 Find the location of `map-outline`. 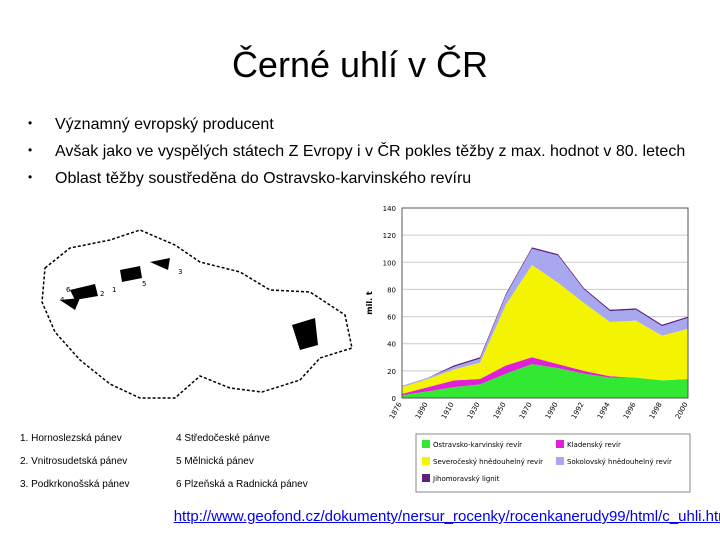

map-outline is located at coordinates (197, 314).